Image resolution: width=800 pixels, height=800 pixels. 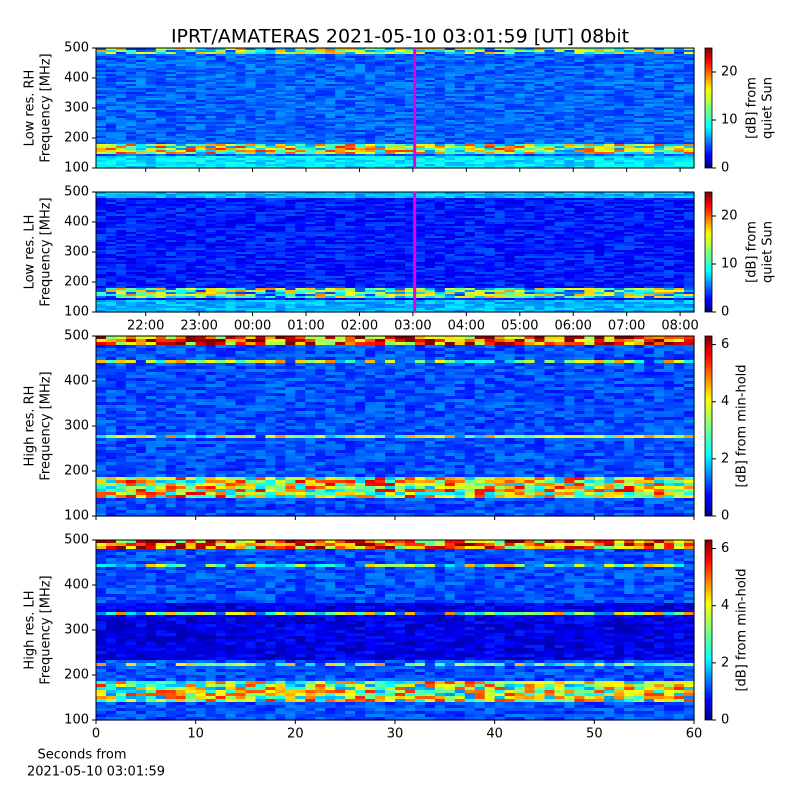 I want to click on y-tick-label: 200, so click(x=76, y=138).